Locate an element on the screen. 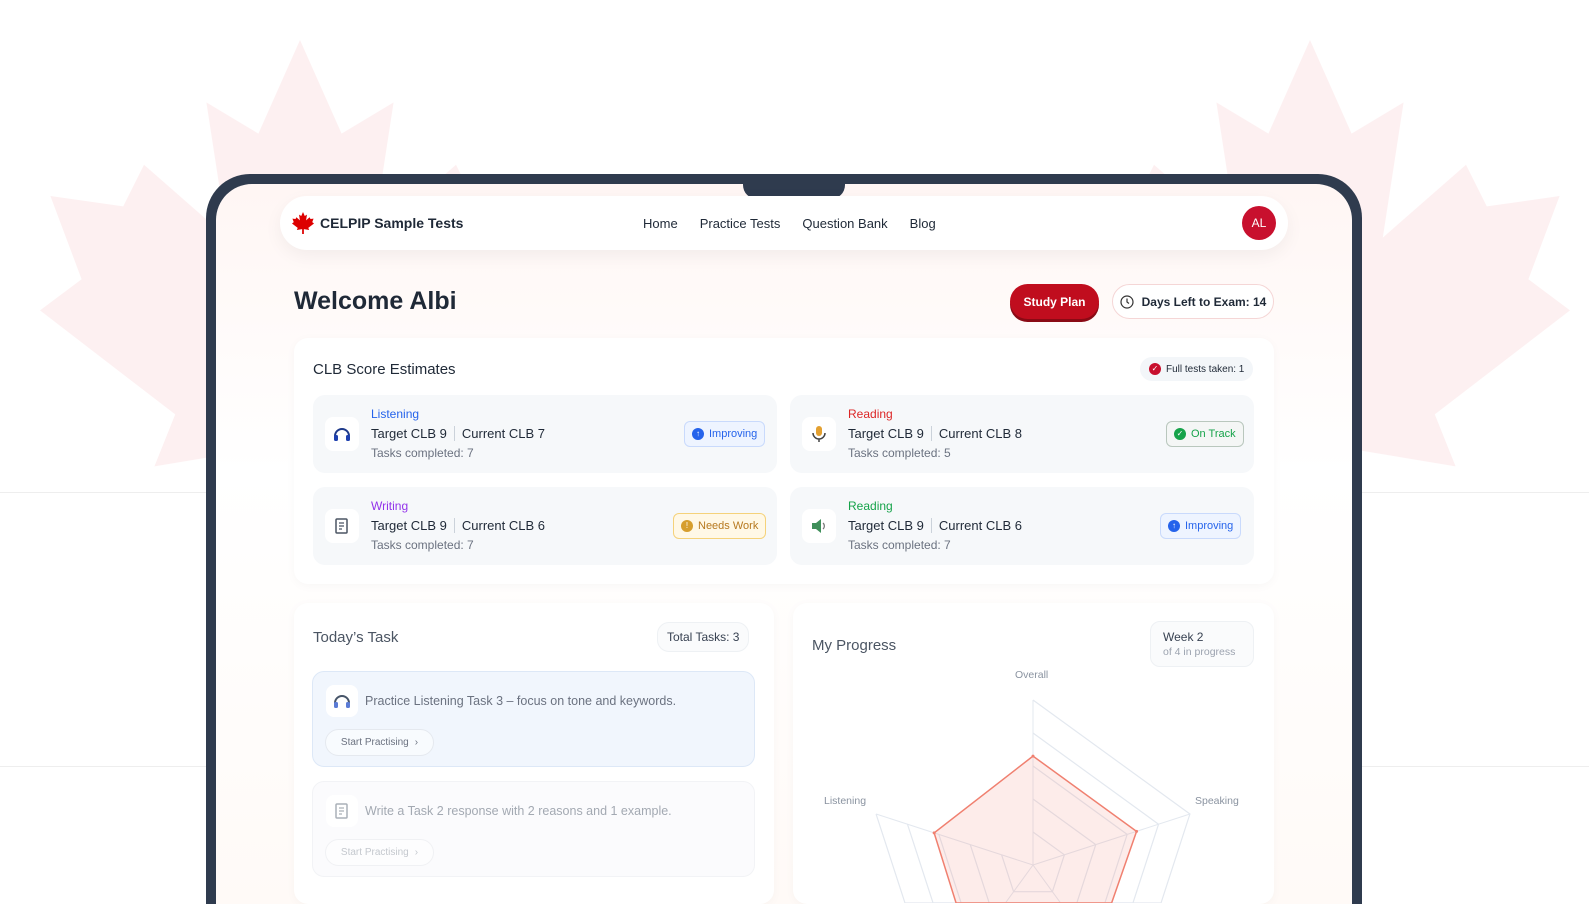 The width and height of the screenshot is (1589, 904). section-title: CLB Score Estimates is located at coordinates (384, 369).